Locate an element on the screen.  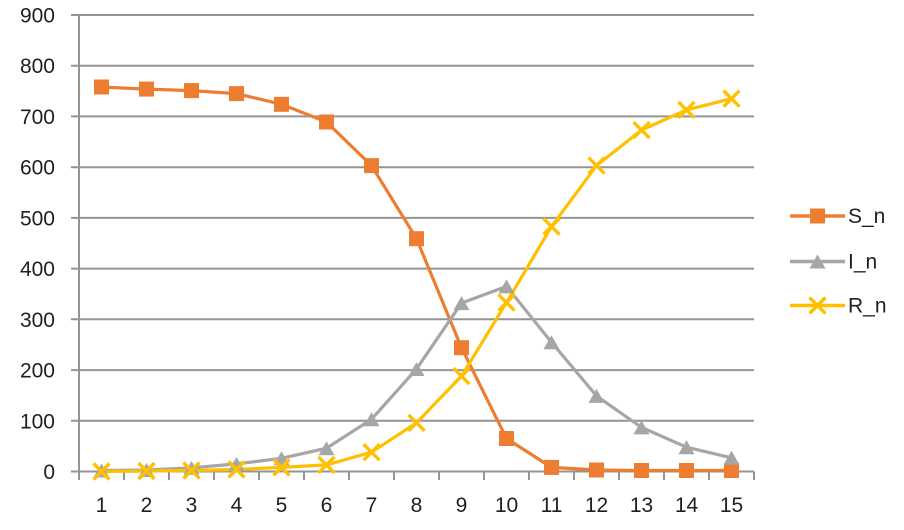
svg-text: 800 is located at coordinates (37, 66).